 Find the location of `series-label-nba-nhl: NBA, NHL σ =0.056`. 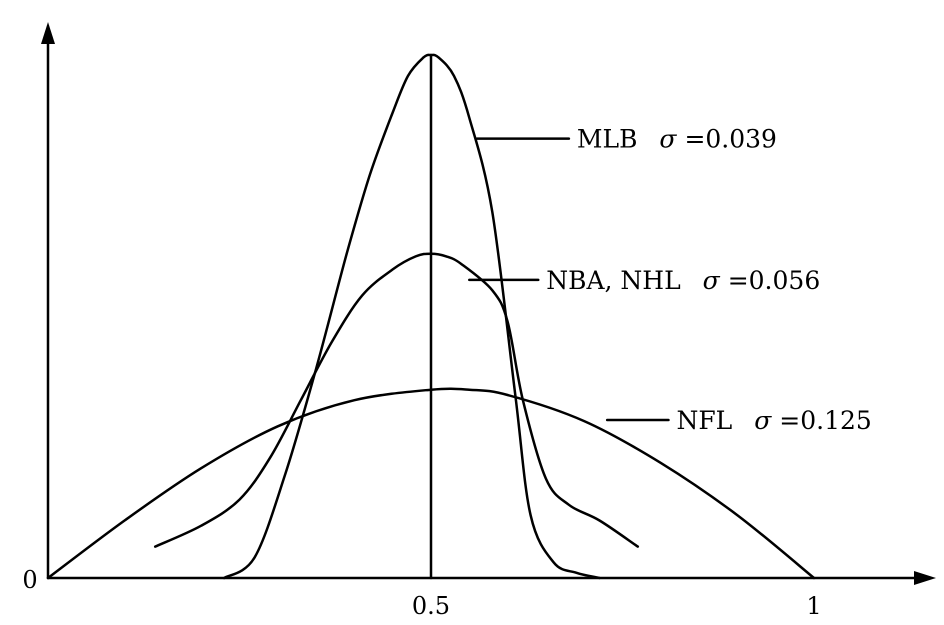

series-label-nba-nhl: NBA, NHL σ =0.056 is located at coordinates (683, 280).